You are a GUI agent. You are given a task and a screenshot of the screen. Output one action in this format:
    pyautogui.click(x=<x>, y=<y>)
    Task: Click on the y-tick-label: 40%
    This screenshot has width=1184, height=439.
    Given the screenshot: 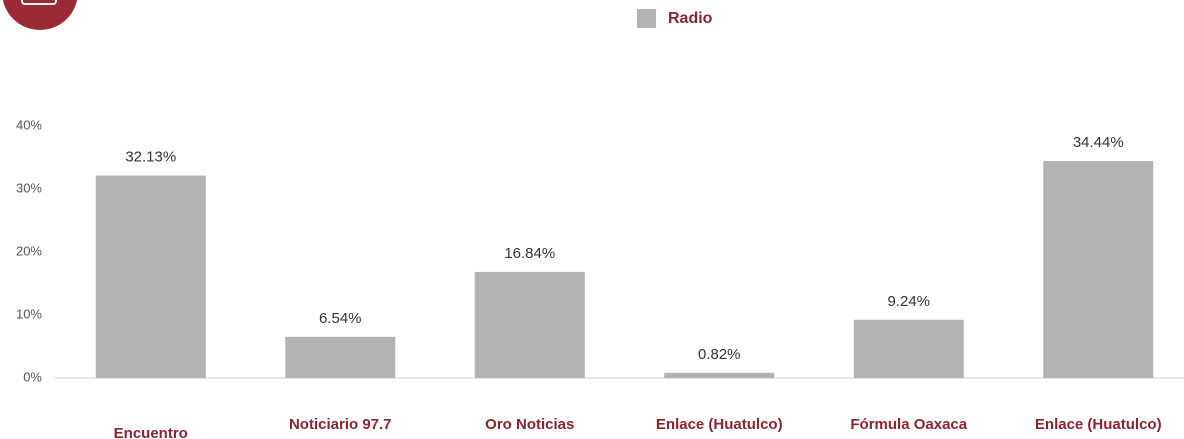 What is the action you would take?
    pyautogui.click(x=29, y=124)
    